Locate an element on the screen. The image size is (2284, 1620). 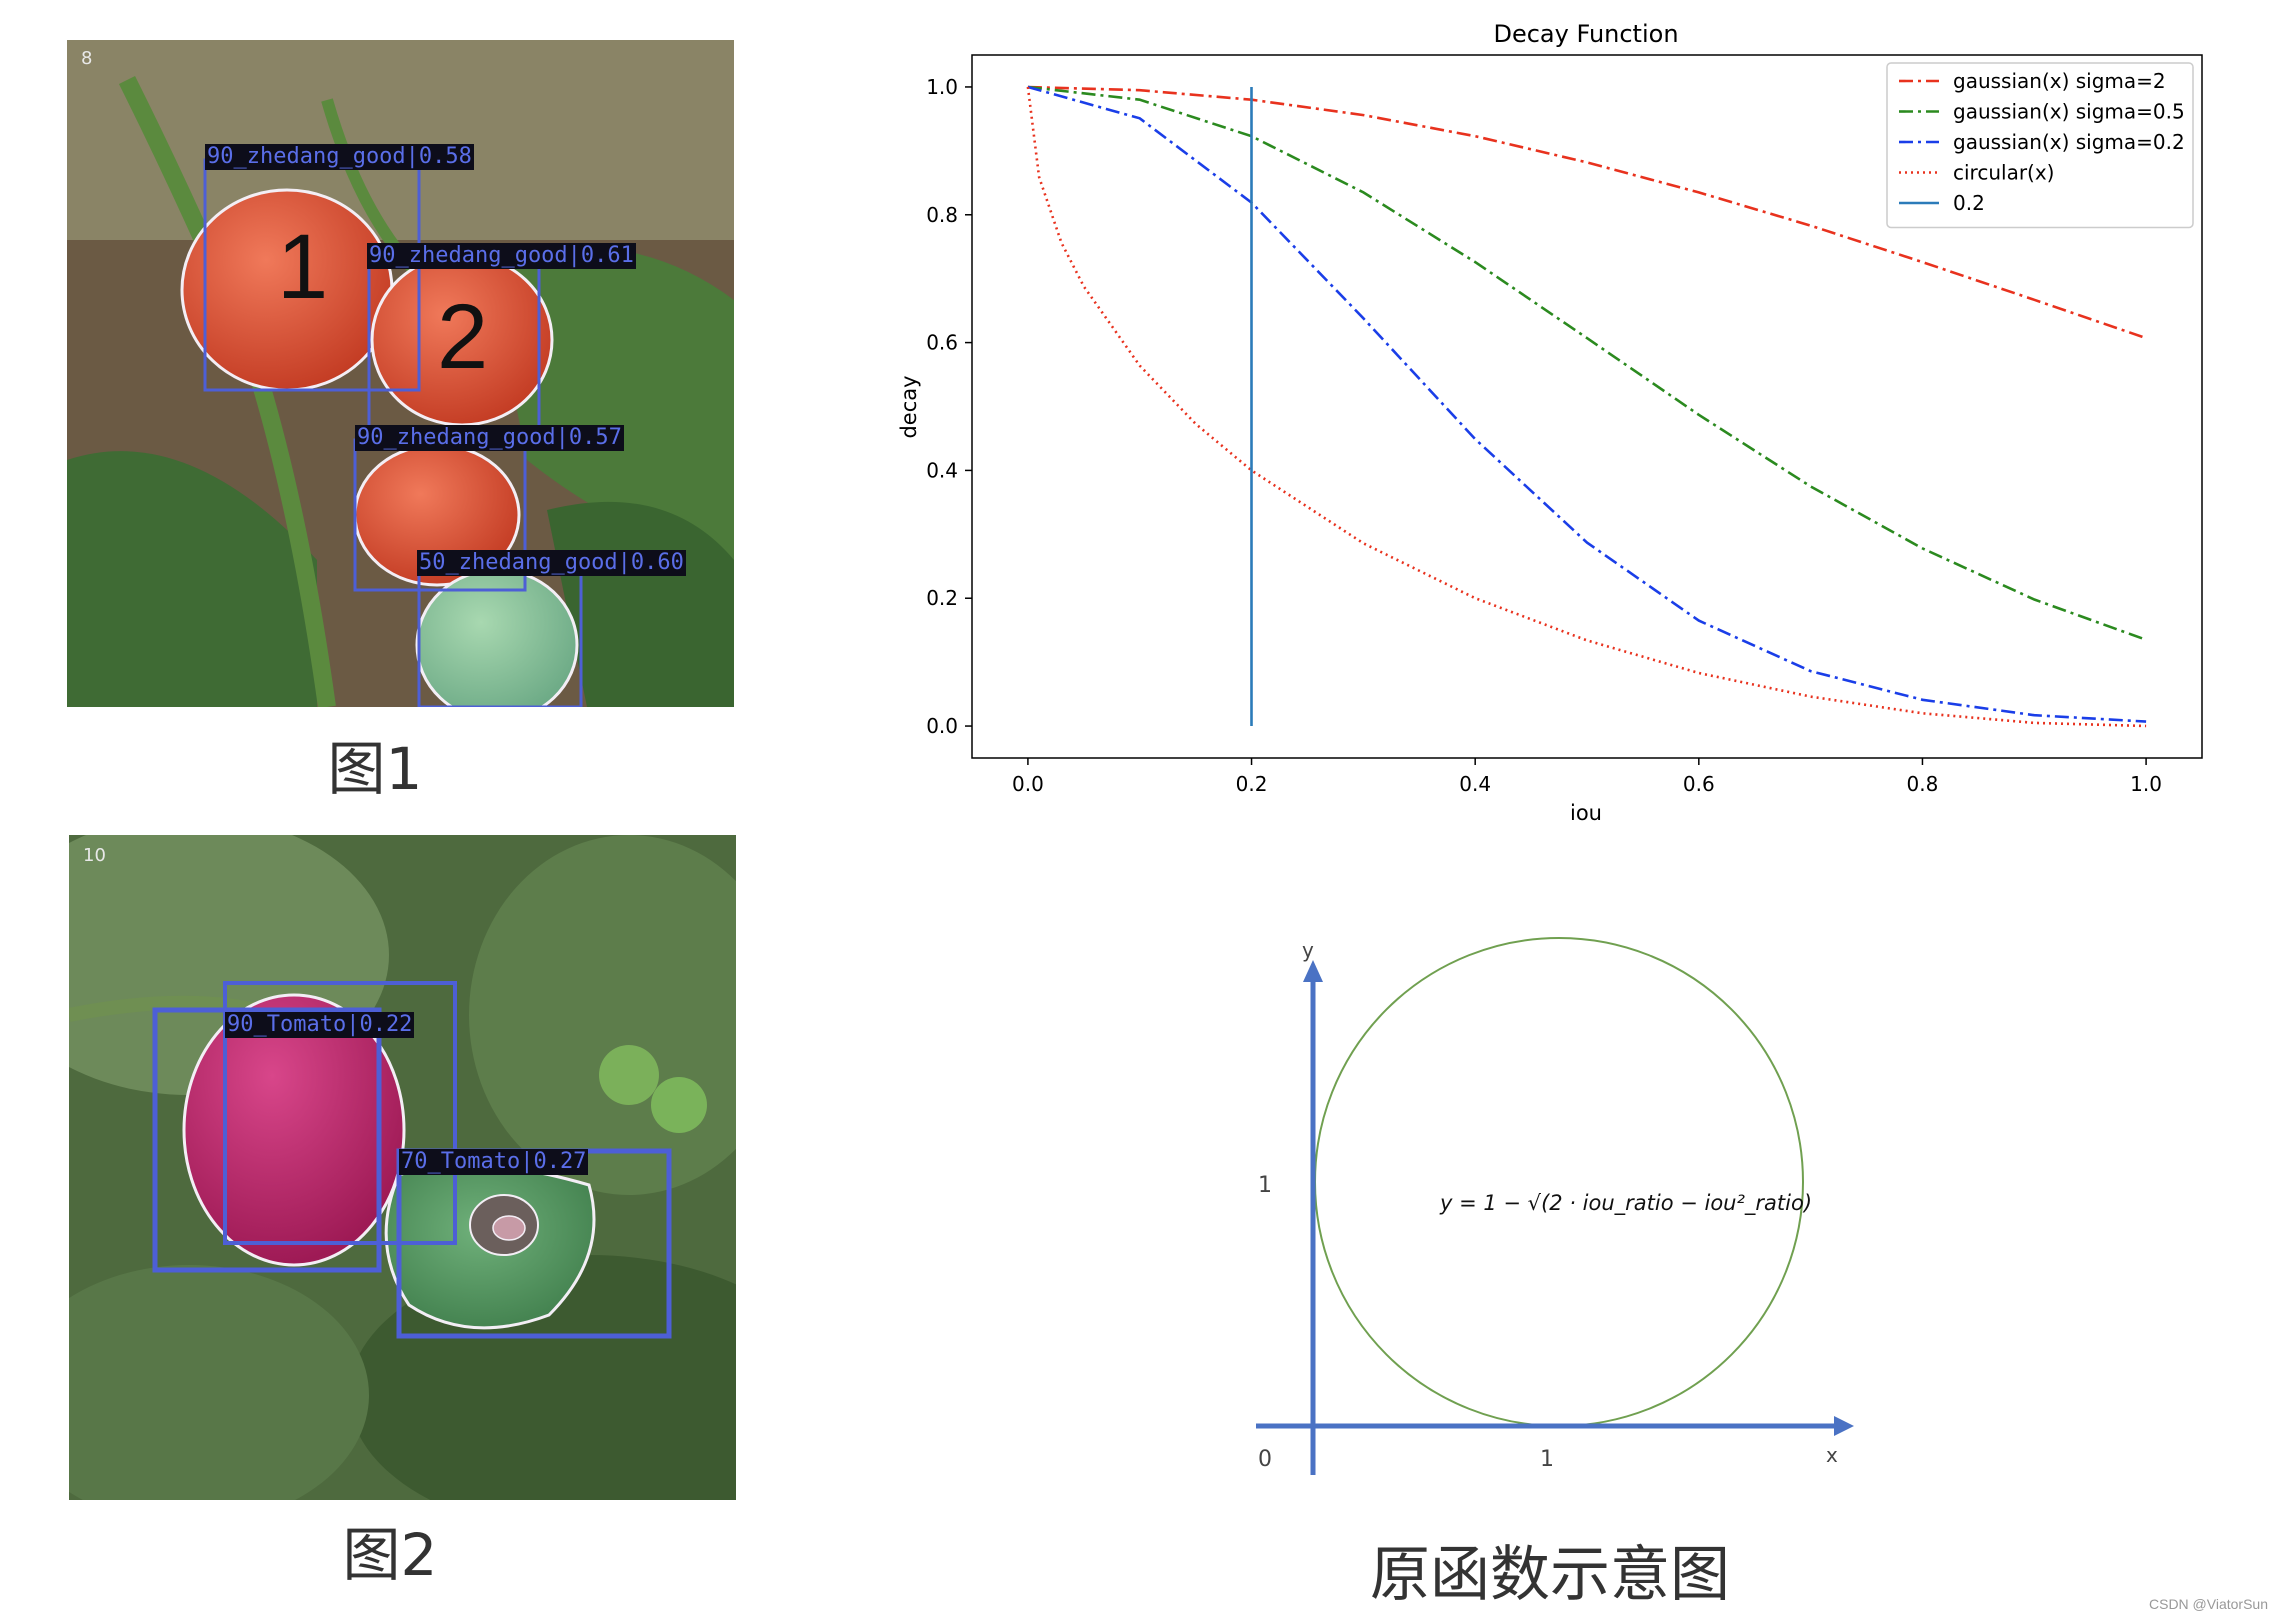
x-tick-label: 1 is located at coordinates (1547, 1459).